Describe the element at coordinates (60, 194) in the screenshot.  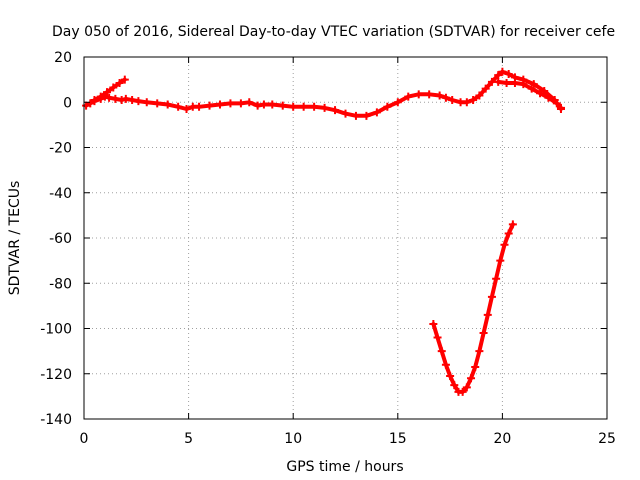
I see `y-tick-label: -40` at that location.